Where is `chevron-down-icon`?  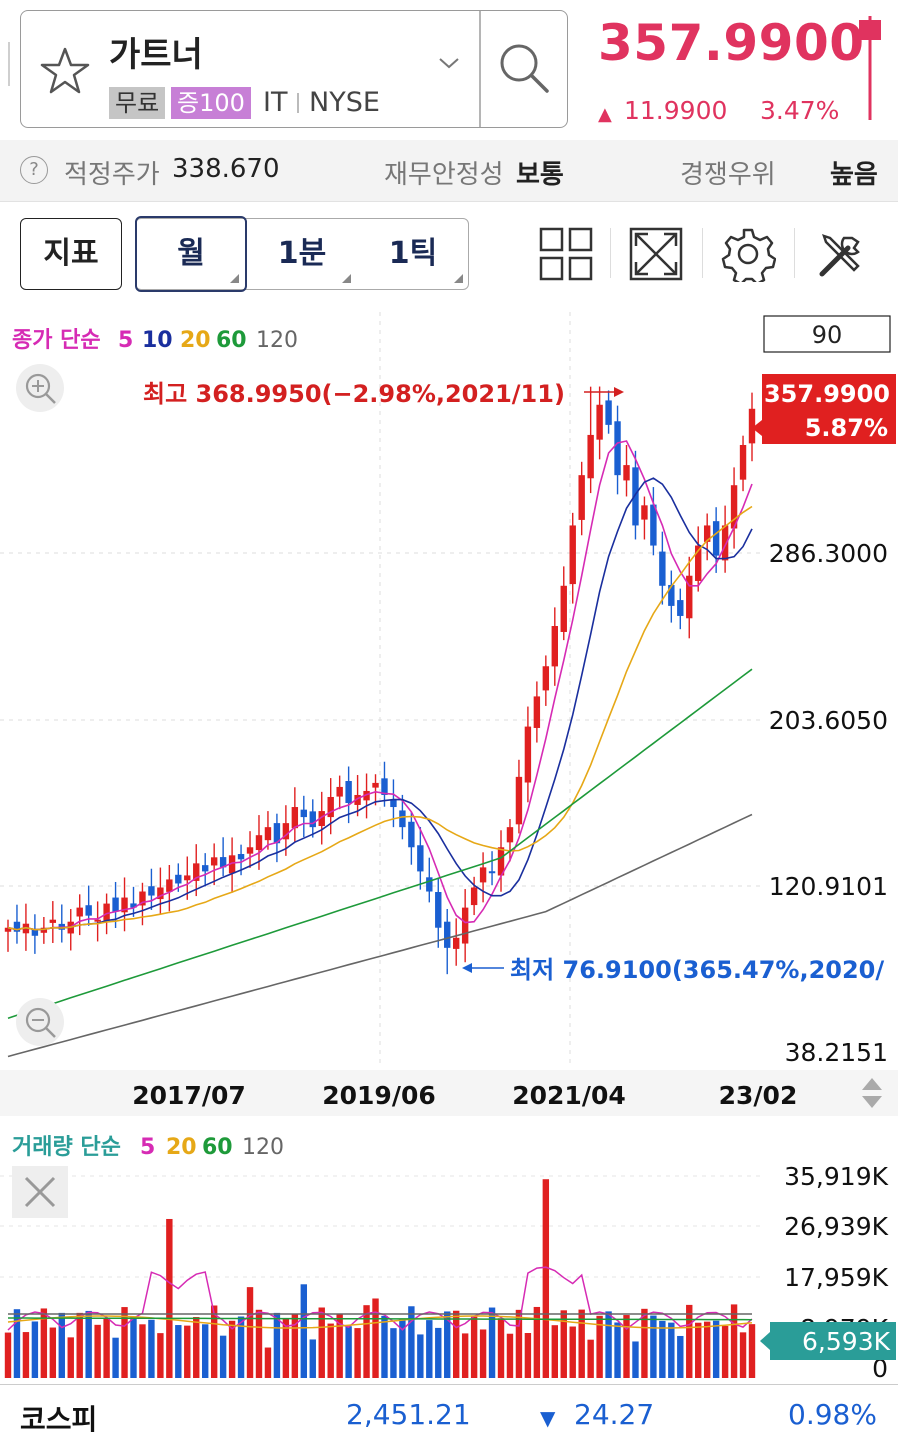
chevron-down-icon is located at coordinates (449, 63).